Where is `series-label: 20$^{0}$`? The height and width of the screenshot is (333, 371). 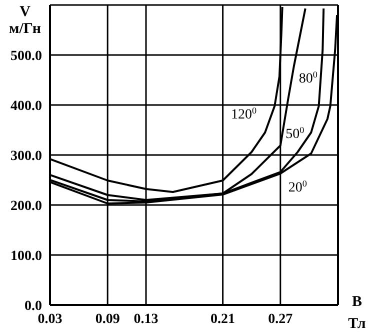 series-label: 20$^{0}$ is located at coordinates (298, 187).